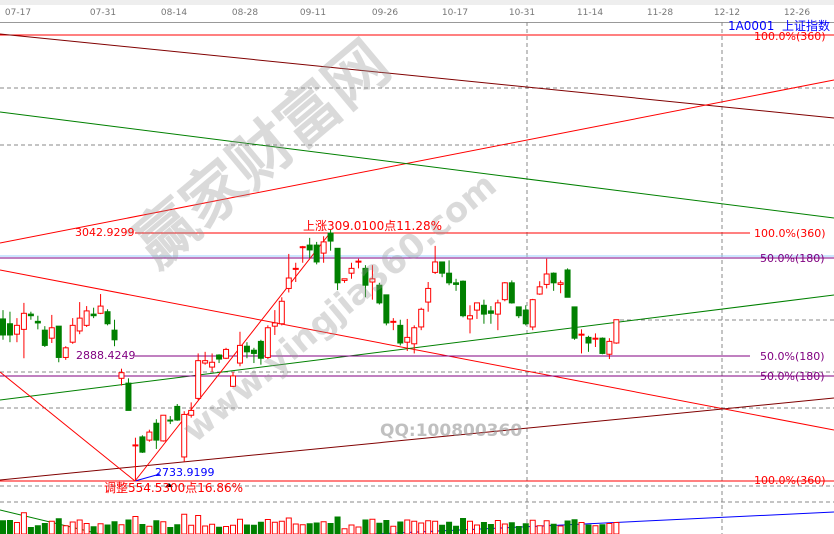  Describe the element at coordinates (169, 485) in the screenshot. I see `low-arrow-icon` at that location.